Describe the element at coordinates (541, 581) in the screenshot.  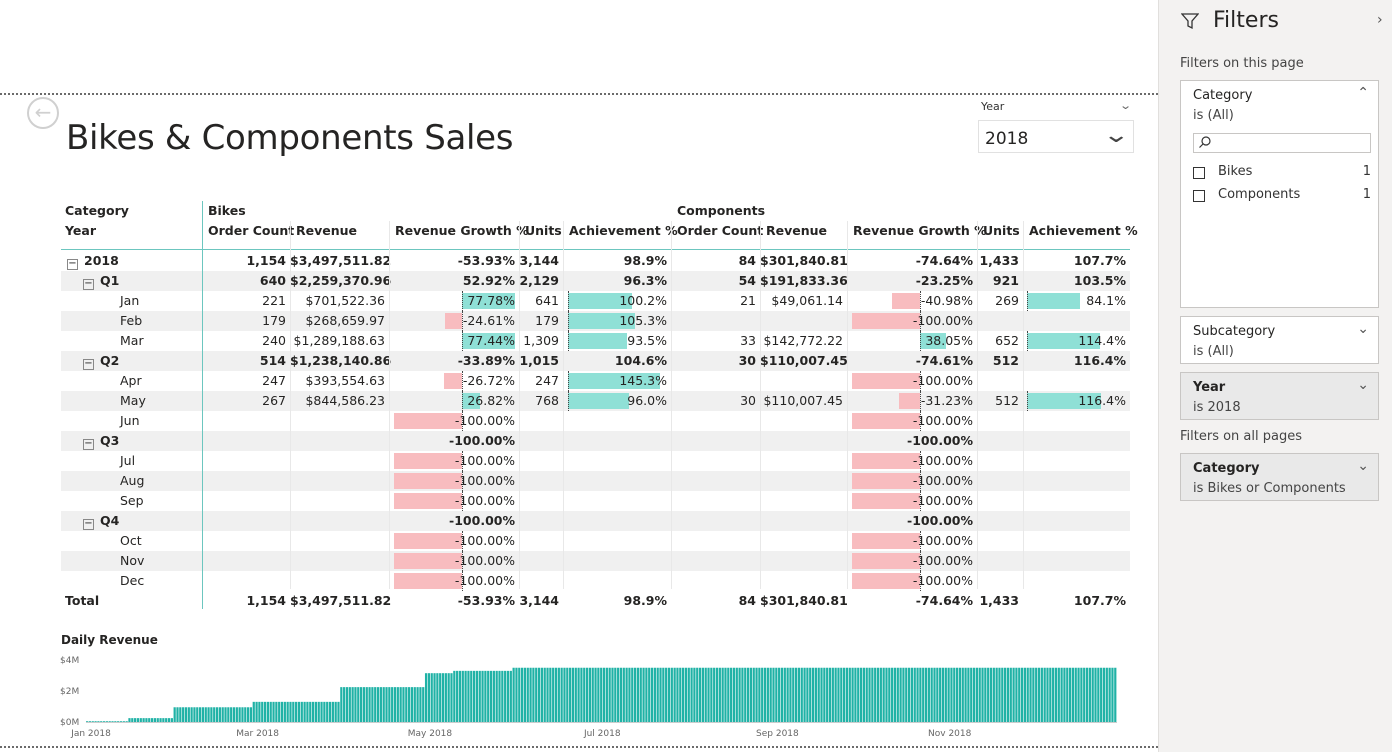
I see `cell-bikes-units` at that location.